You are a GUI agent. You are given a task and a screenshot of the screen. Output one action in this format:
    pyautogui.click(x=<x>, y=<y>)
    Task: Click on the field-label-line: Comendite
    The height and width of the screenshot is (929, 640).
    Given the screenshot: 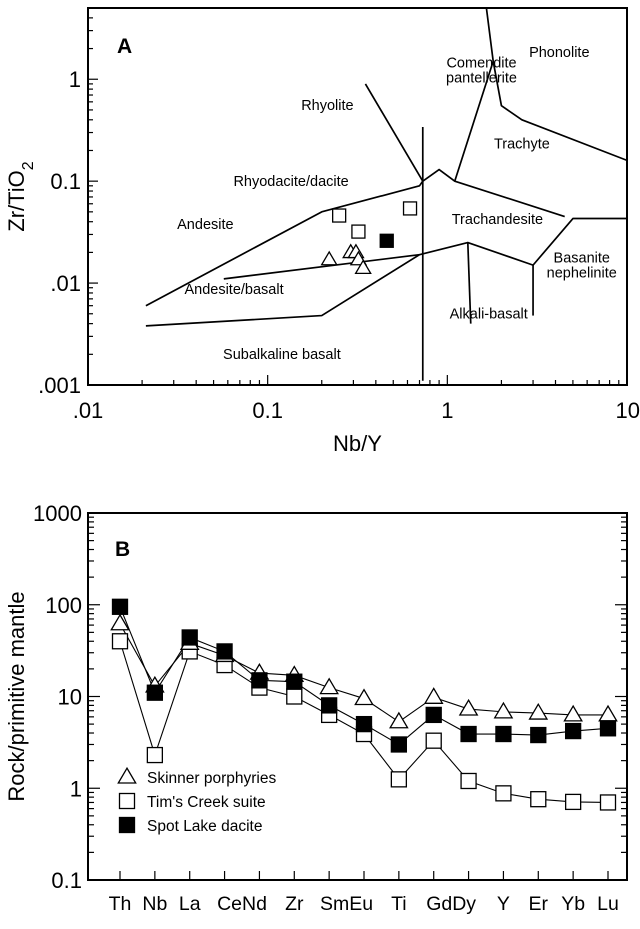 What is the action you would take?
    pyautogui.click(x=481, y=64)
    